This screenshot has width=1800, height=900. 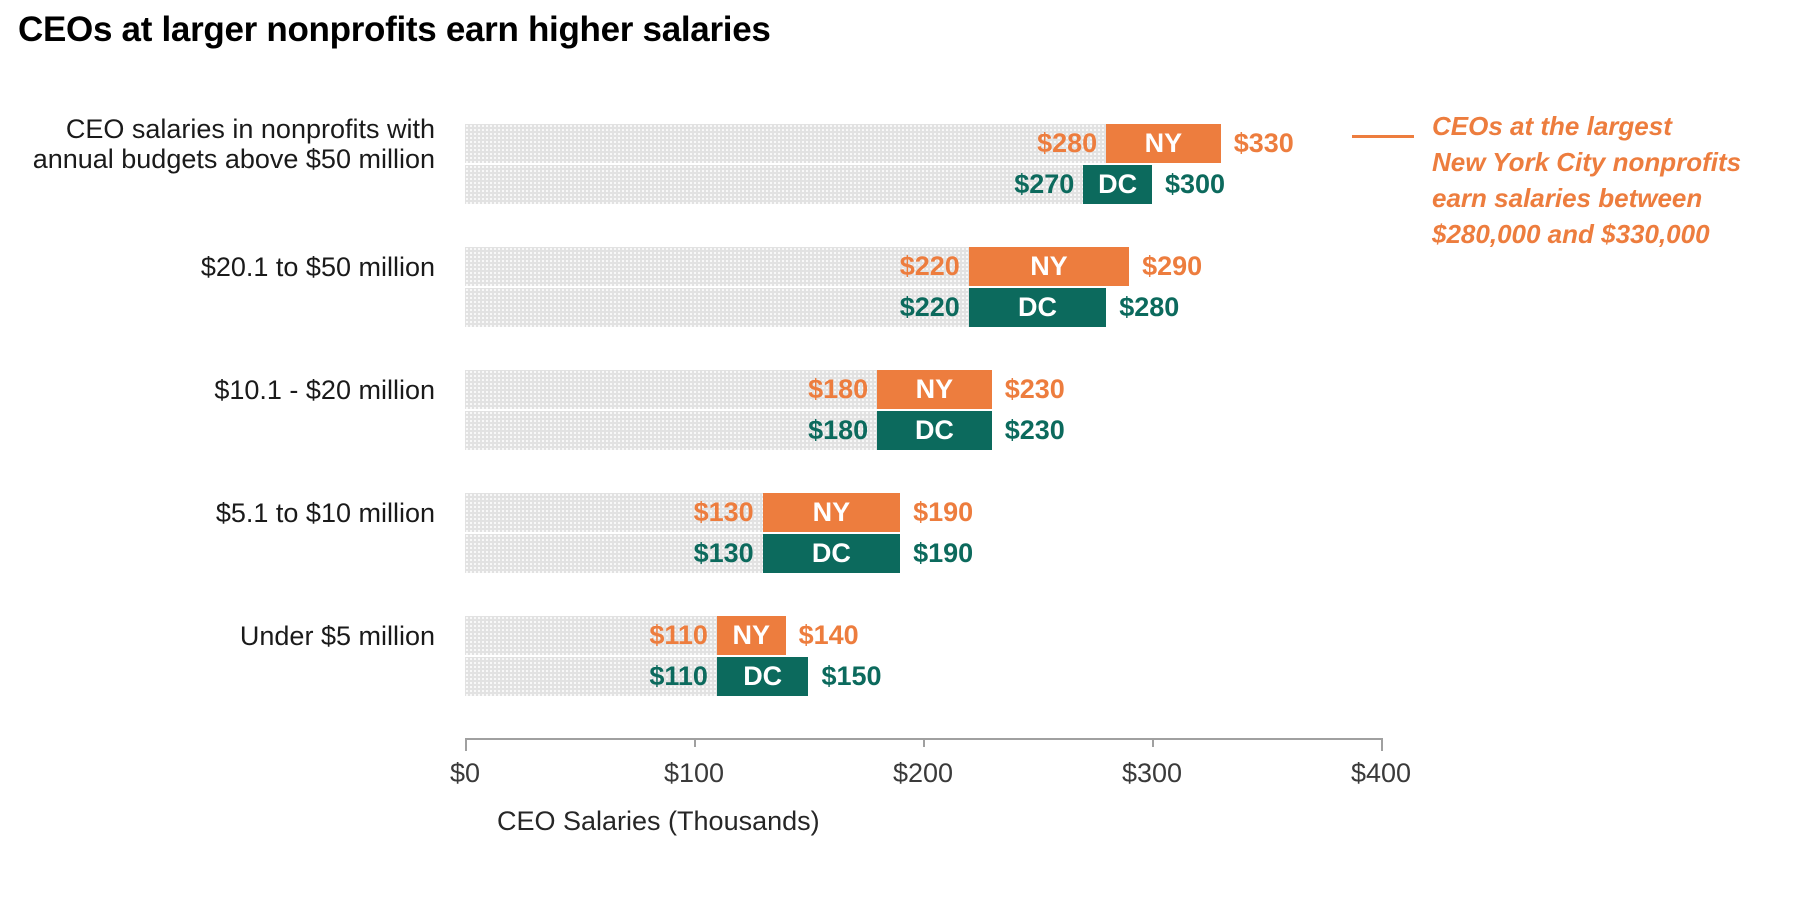 What do you see at coordinates (1044, 184) in the screenshot?
I see `bar-min-value-label: $270` at bounding box center [1044, 184].